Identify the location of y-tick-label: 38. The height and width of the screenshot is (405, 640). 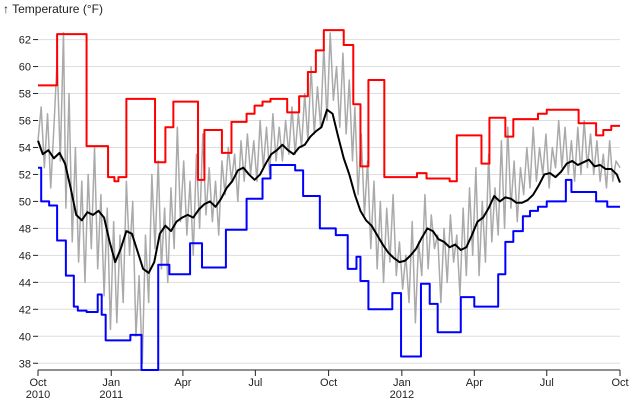
(25, 364).